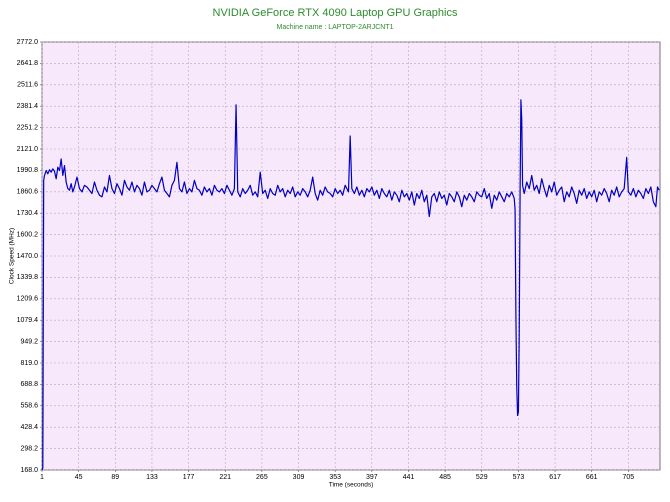  Describe the element at coordinates (28, 63) in the screenshot. I see `y-tick-label: 2641.8` at that location.